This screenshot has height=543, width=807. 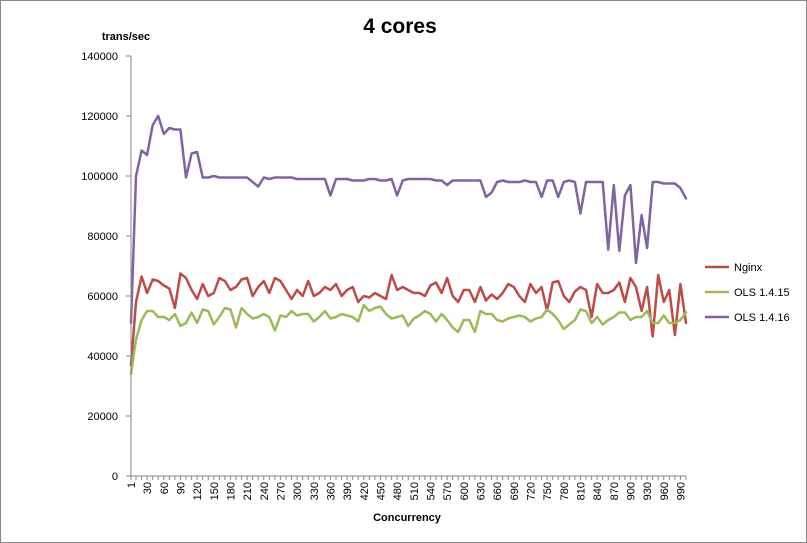 I want to click on x-tick-label: 870, so click(x=615, y=491).